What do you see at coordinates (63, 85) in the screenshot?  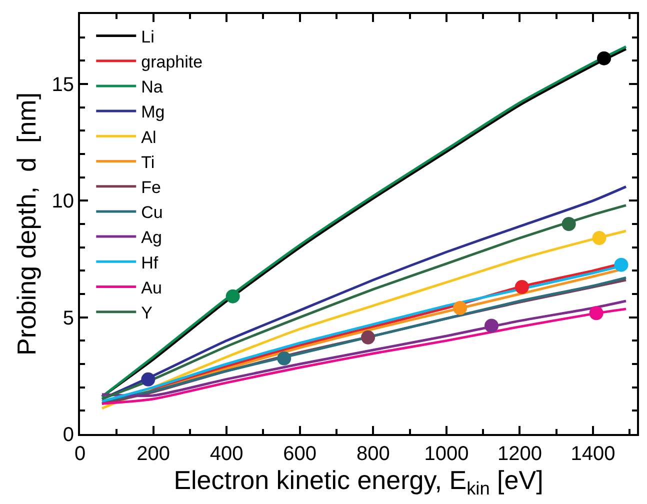 I see `y-tick-label: 15` at bounding box center [63, 85].